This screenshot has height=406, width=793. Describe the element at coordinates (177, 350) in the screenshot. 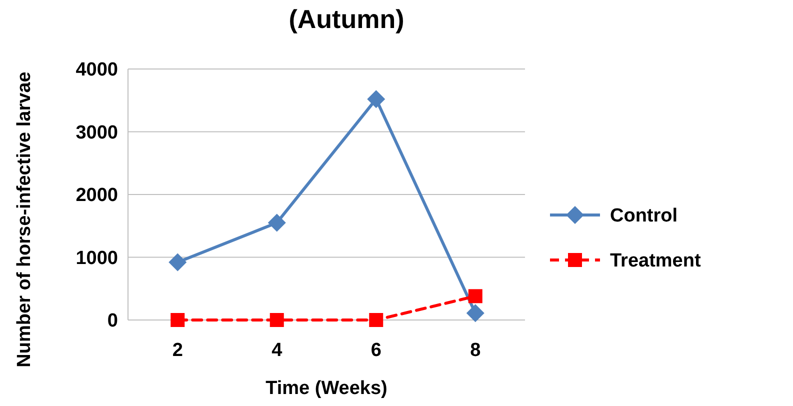

I see `x-tick-label: 2` at that location.